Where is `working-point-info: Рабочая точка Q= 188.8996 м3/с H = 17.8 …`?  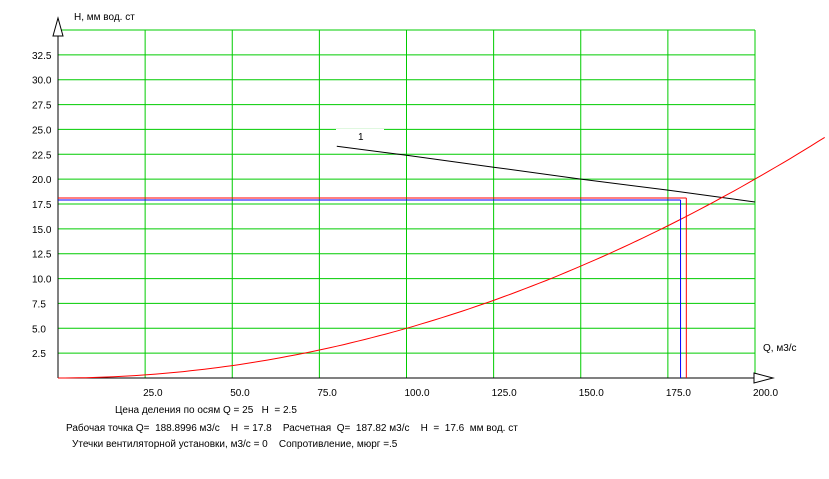 working-point-info: Рабочая точка Q= 188.8996 м3/с H = 17.8 … is located at coordinates (292, 428).